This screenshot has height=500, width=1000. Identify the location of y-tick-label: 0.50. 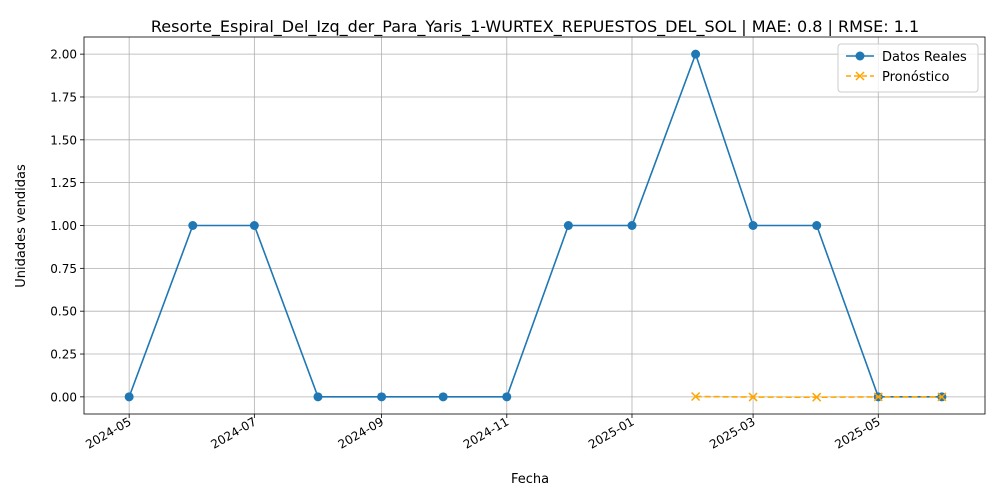
(63, 312).